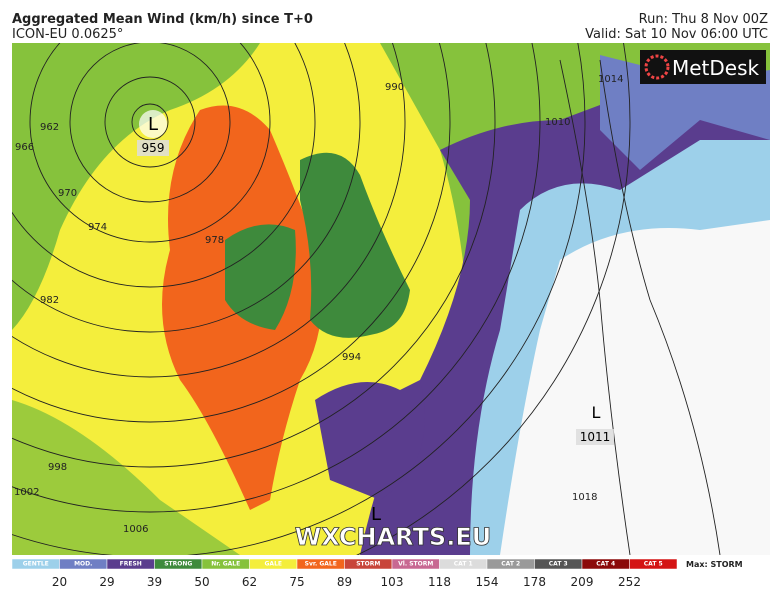 This screenshot has height=600, width=782. Describe the element at coordinates (610, 79) in the screenshot. I see `isobar-label: 1014` at that location.